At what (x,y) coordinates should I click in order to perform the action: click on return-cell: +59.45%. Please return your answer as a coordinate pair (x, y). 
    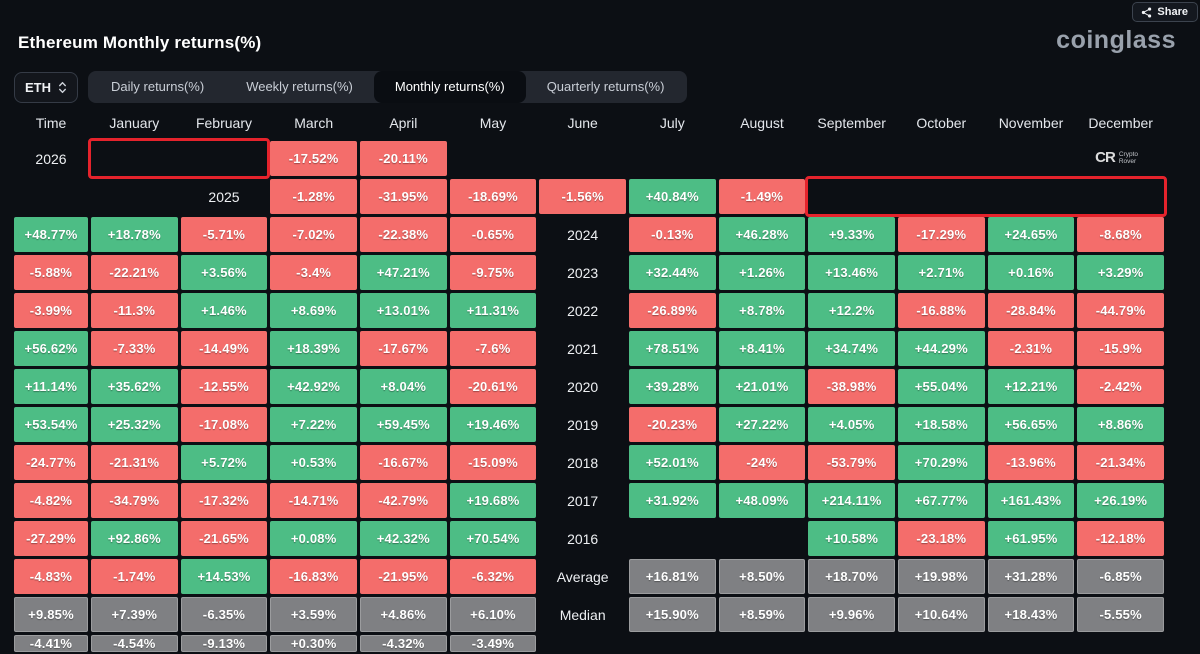
    Looking at the image, I should click on (403, 424).